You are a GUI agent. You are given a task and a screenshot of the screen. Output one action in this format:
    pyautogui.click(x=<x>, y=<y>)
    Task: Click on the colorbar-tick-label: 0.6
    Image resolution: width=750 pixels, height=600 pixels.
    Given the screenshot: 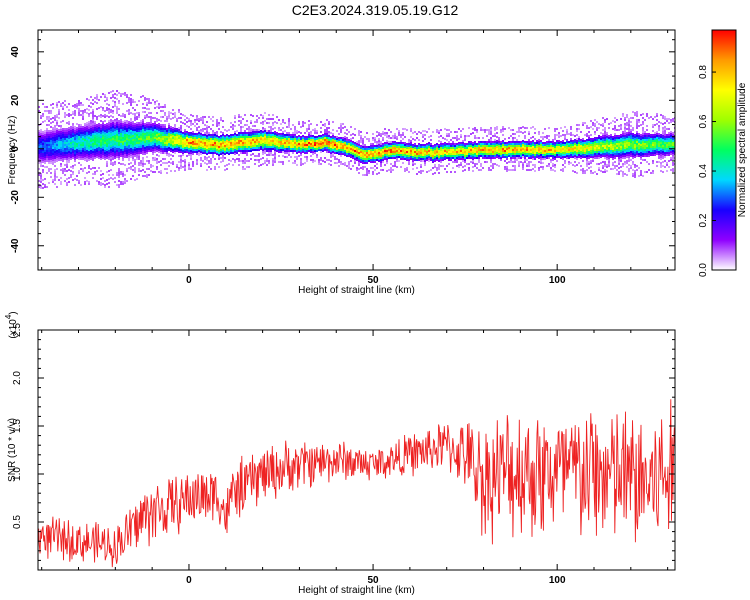 What is the action you would take?
    pyautogui.click(x=703, y=121)
    